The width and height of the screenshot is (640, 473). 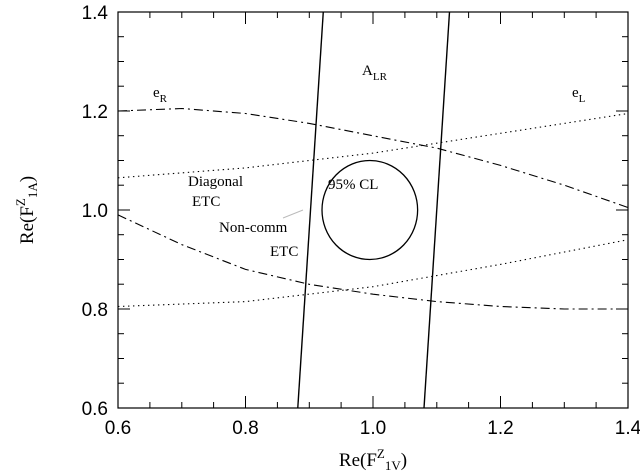 I want to click on y-tick-label: 0.6, so click(x=95, y=409).